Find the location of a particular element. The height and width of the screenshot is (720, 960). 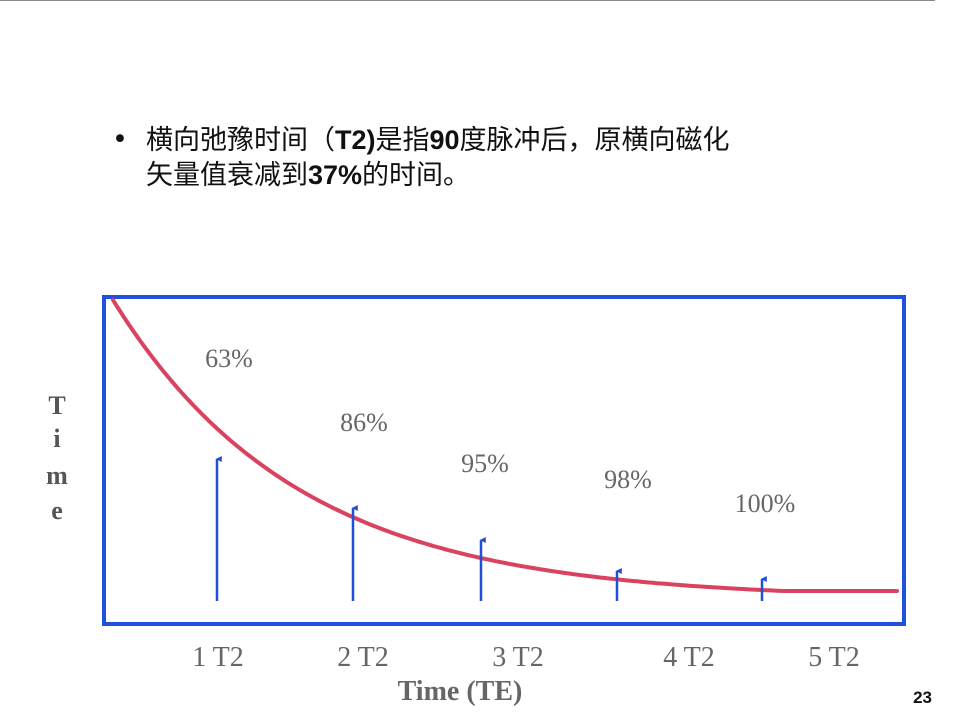

y-axis-label: Time is located at coordinates (57, 458).